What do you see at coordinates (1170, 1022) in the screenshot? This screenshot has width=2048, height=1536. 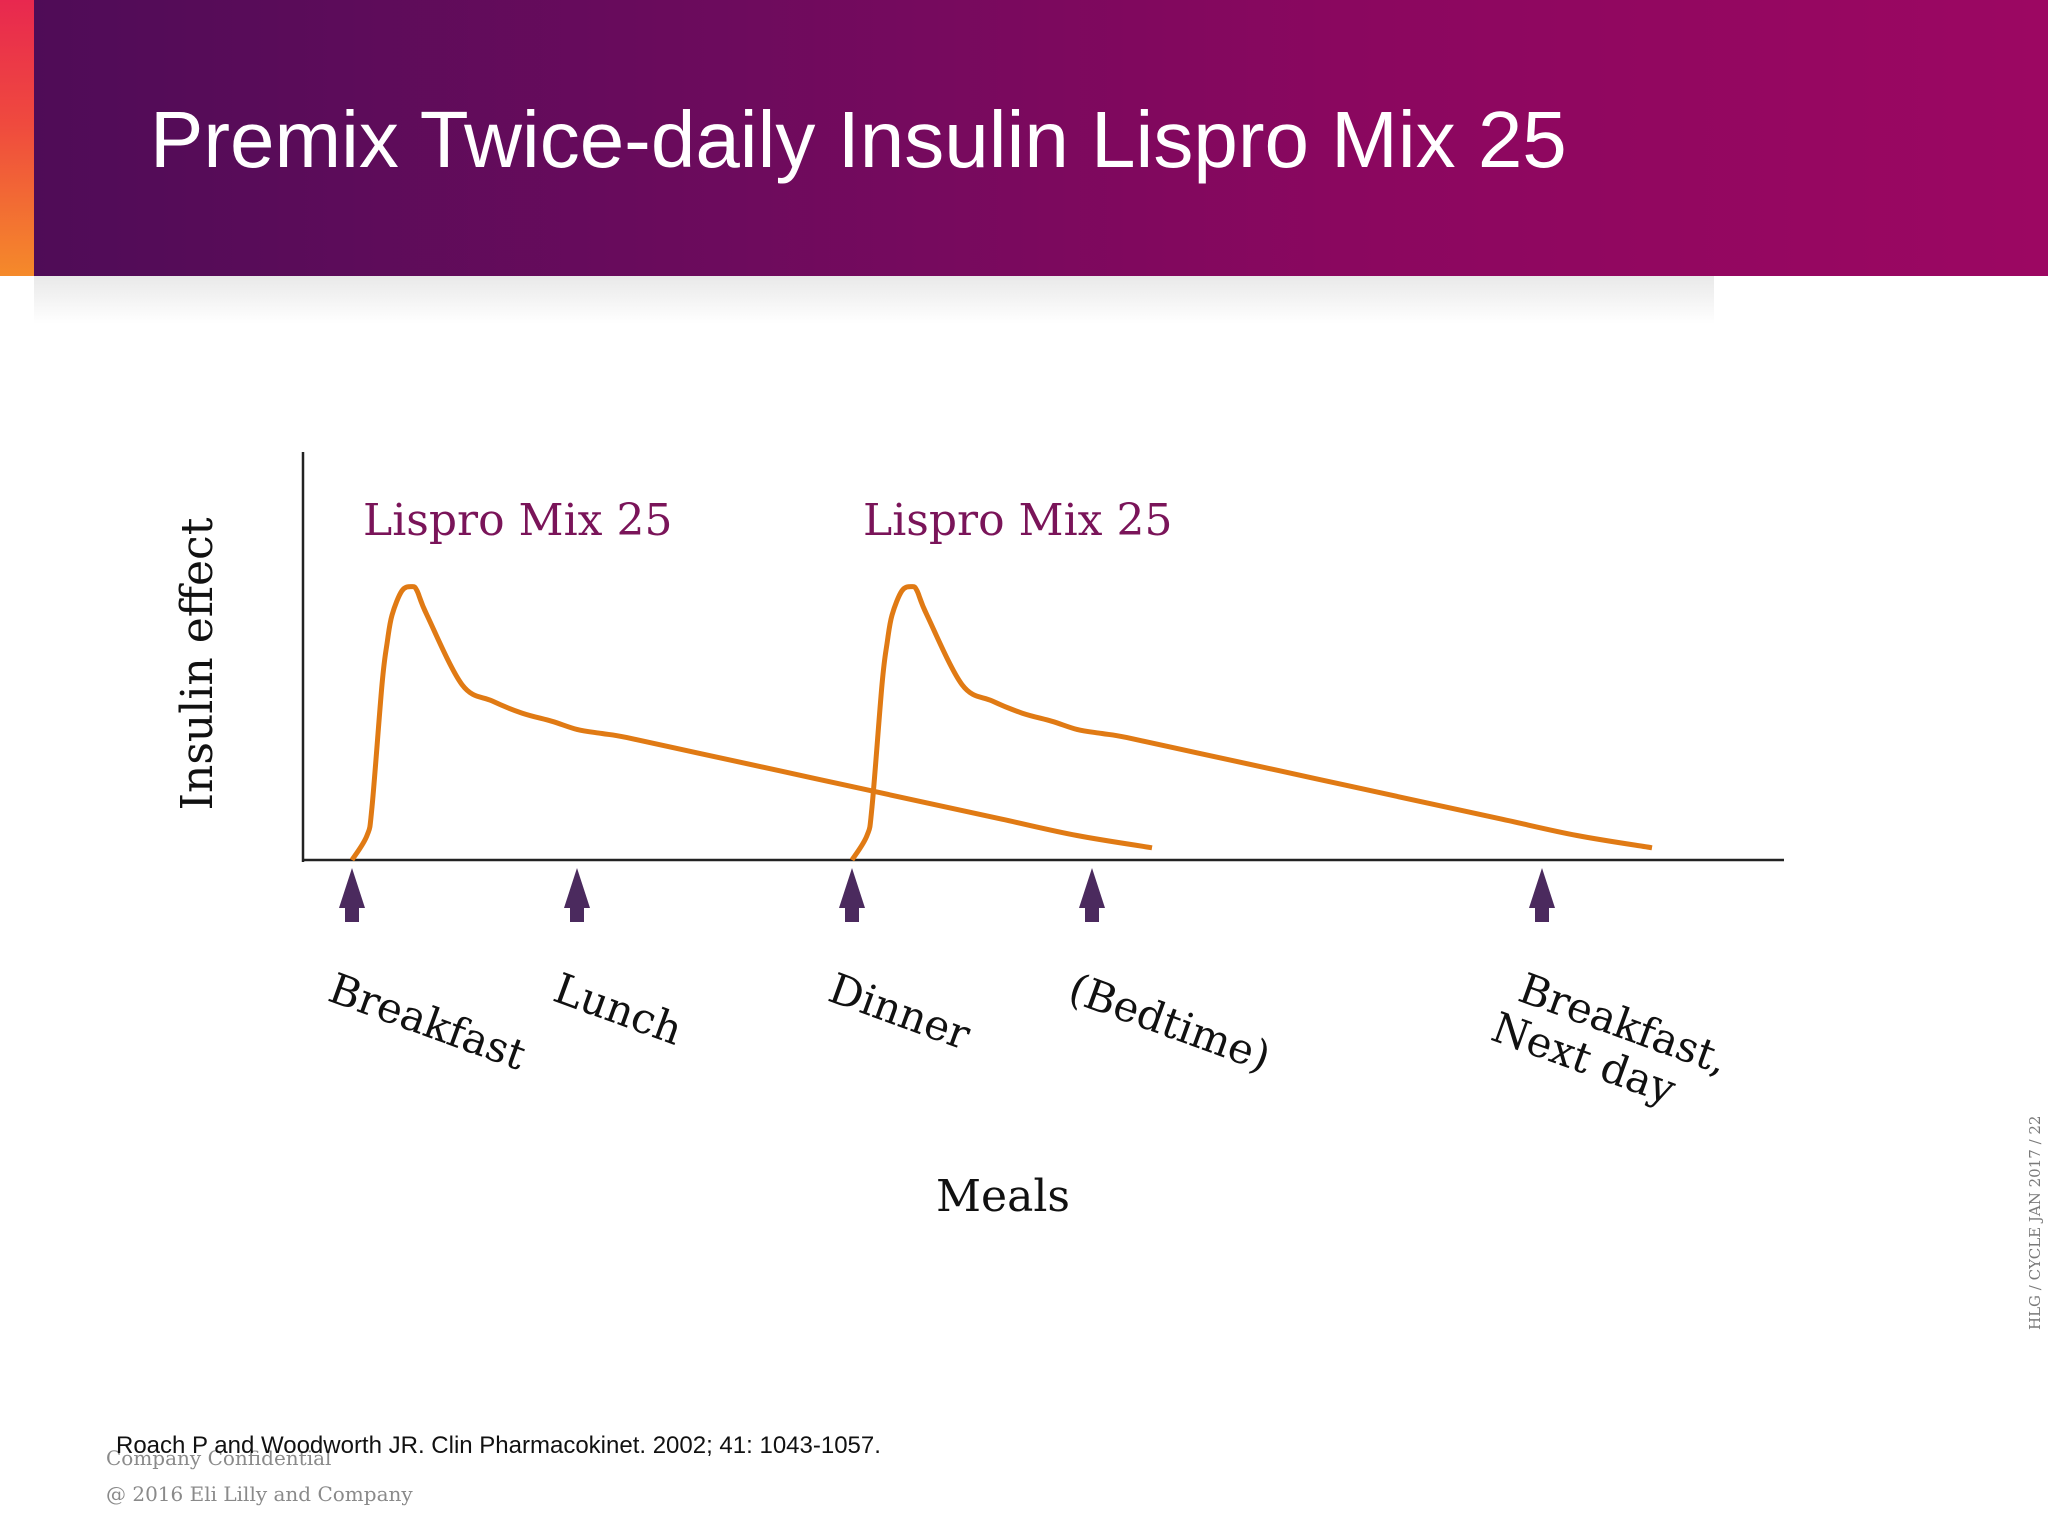 I see `meal-label-4: (Bedtime)` at bounding box center [1170, 1022].